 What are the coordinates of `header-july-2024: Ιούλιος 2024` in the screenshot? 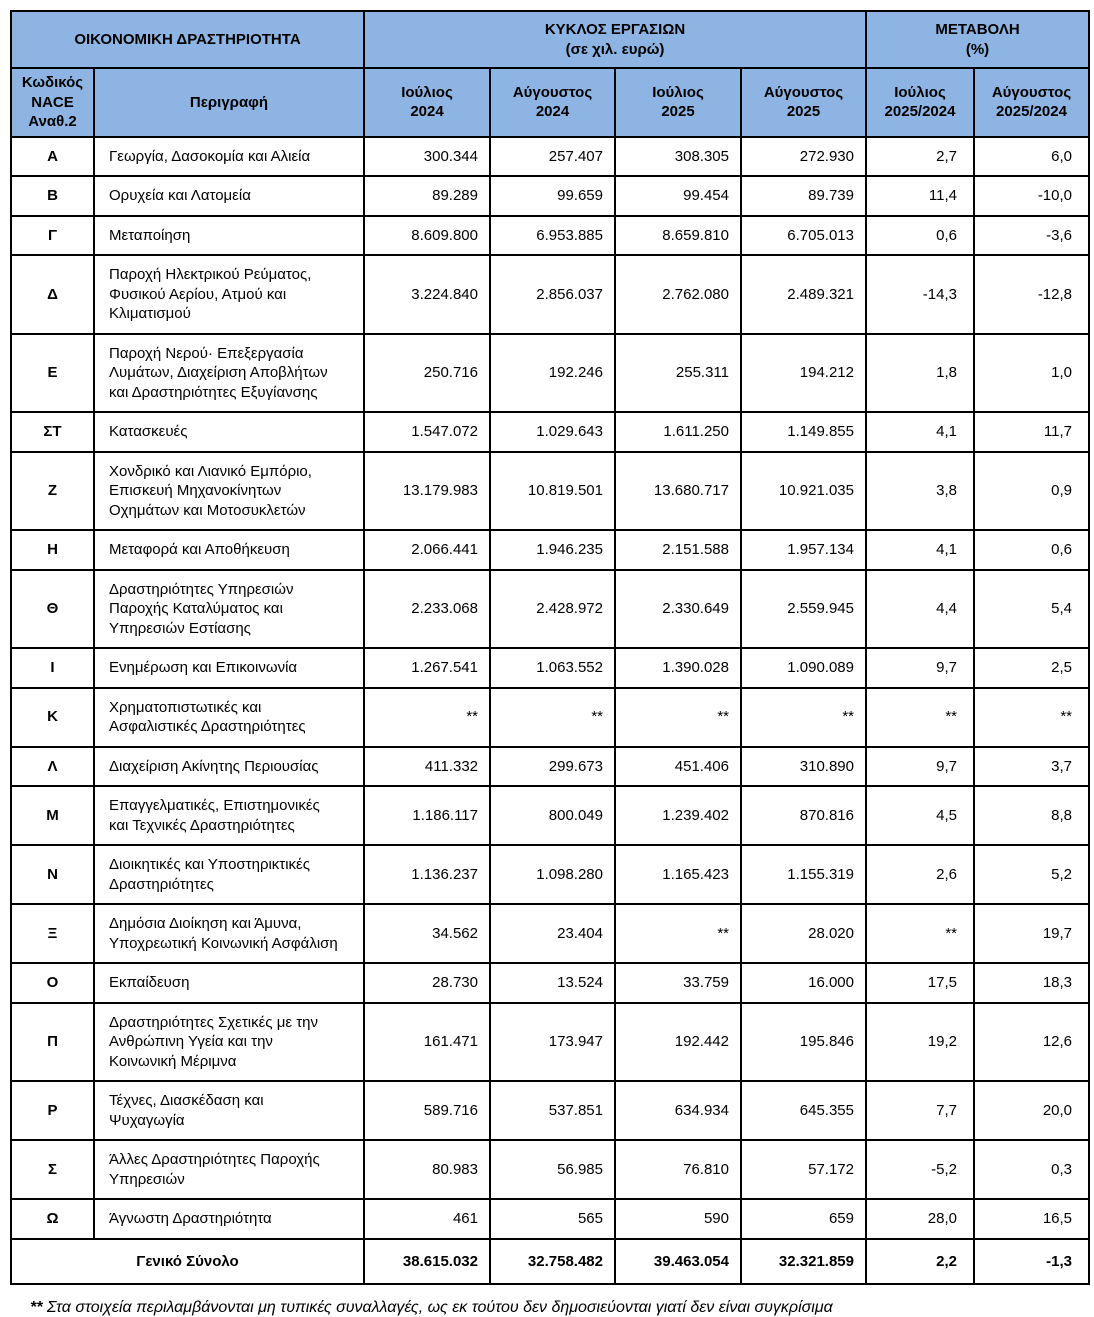 It's located at (427, 102).